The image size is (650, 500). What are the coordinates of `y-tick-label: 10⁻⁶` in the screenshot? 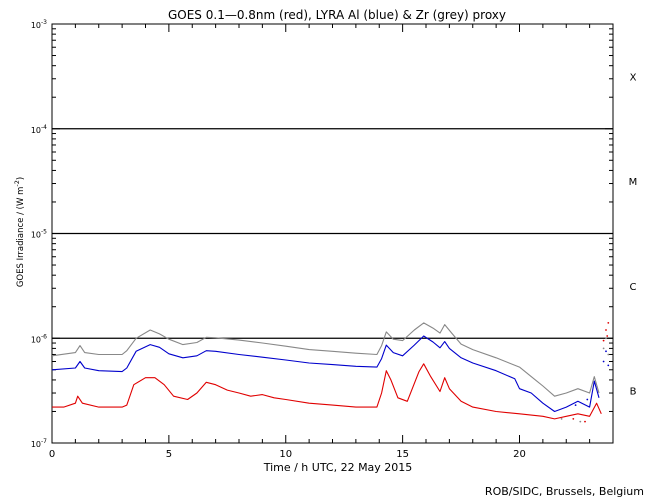 It's located at (39, 338).